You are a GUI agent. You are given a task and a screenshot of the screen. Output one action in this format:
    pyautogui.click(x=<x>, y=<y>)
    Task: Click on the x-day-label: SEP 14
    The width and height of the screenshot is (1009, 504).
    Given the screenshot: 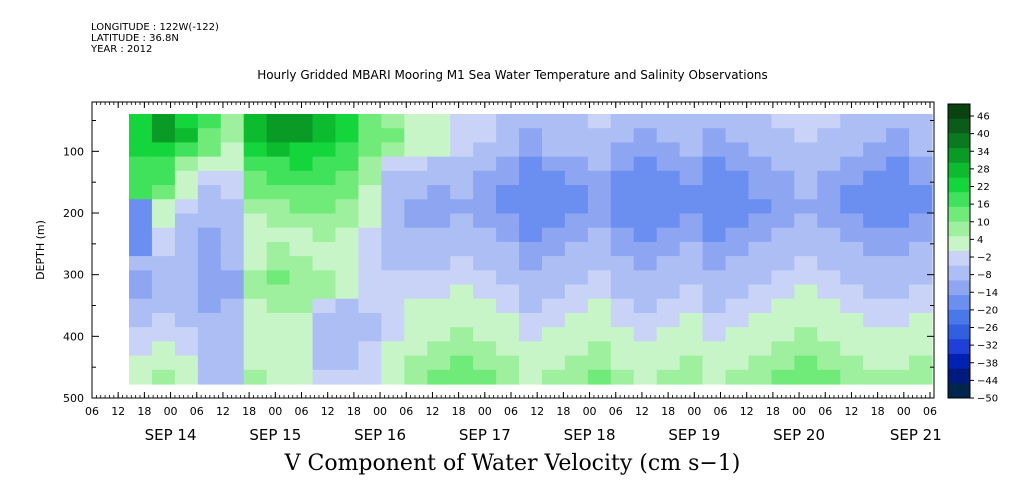 What is the action you would take?
    pyautogui.click(x=171, y=435)
    